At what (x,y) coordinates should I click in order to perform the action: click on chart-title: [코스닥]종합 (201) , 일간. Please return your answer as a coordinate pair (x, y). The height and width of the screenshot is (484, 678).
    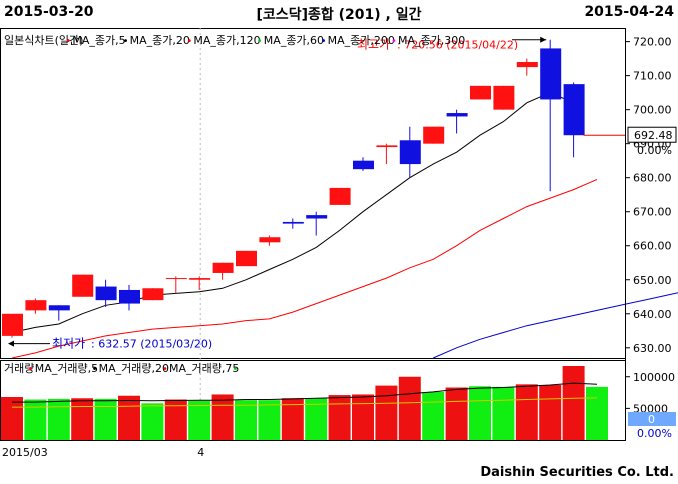
    Looking at the image, I should click on (339, 15).